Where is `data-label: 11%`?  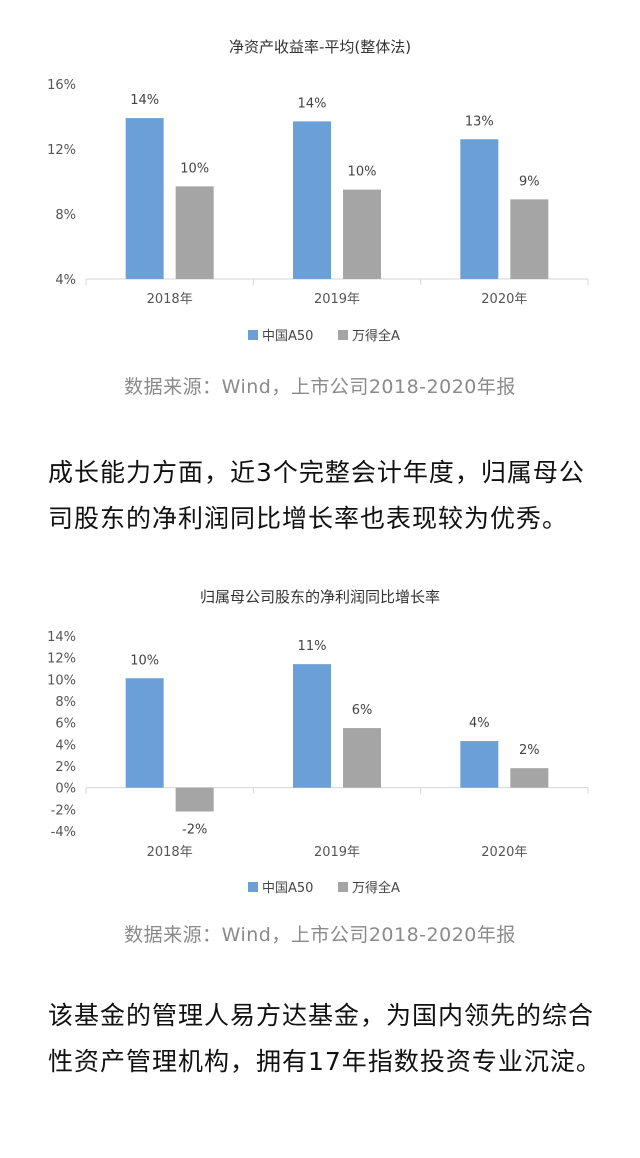 data-label: 11% is located at coordinates (312, 646).